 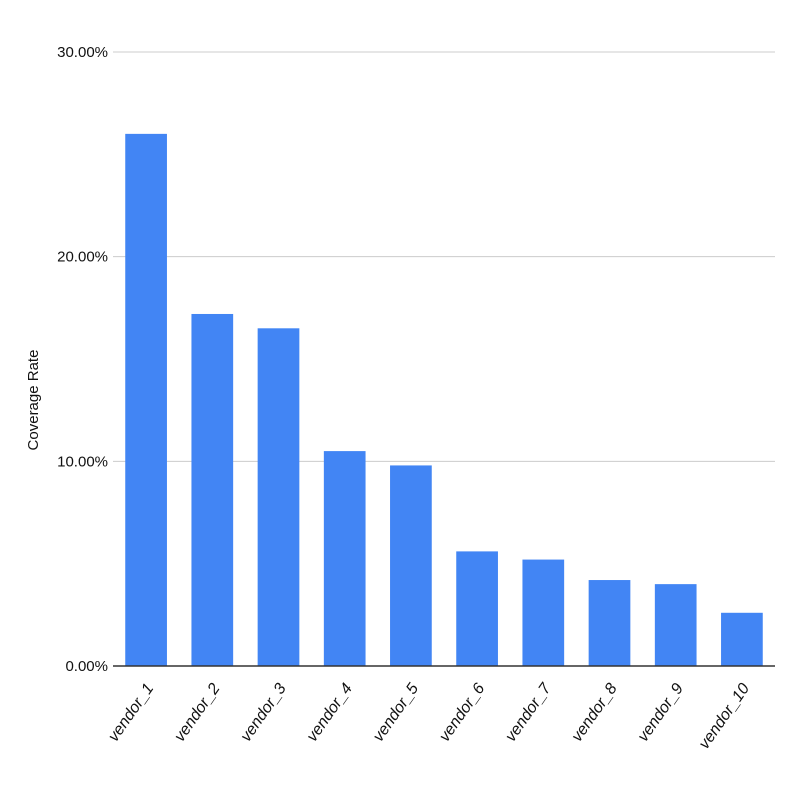 What do you see at coordinates (661, 712) in the screenshot?
I see `x-tick-label: vendor_9` at bounding box center [661, 712].